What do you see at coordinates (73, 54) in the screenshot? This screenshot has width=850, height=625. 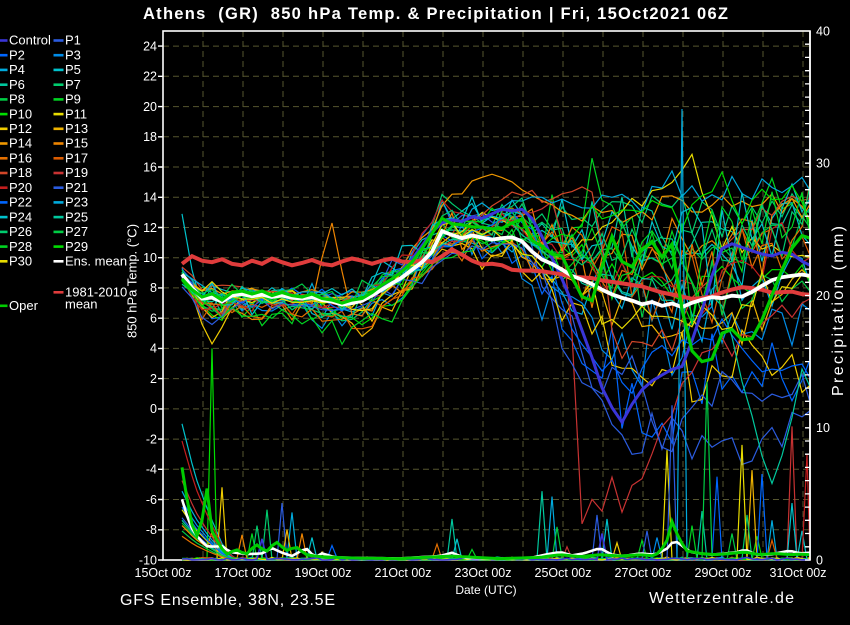 I see `svg-text: P3` at bounding box center [73, 54].